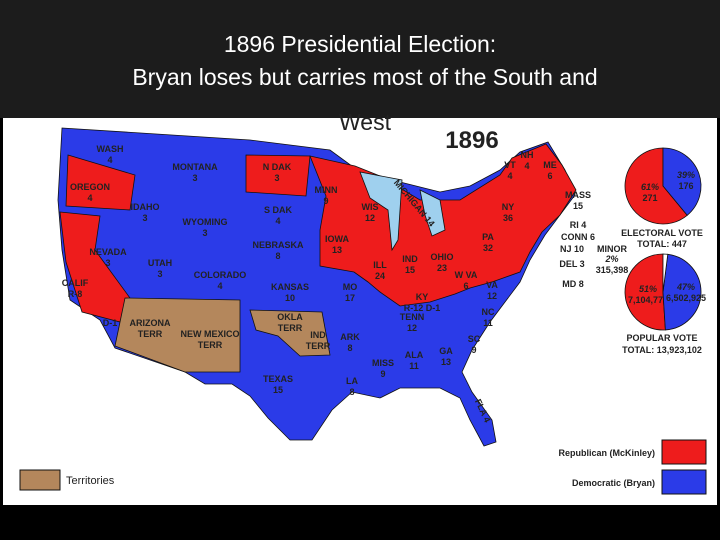  Describe the element at coordinates (571, 264) in the screenshot. I see `state-label: DEL 3` at that location.